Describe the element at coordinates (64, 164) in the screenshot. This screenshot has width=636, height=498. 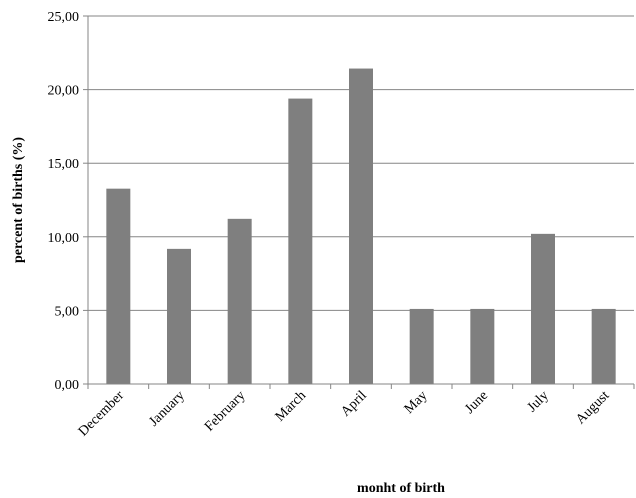
I see `y-tick-label: 15,00` at that location.